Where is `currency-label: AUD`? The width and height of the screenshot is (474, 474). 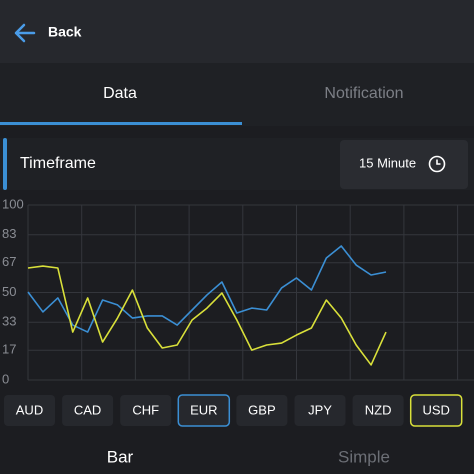 currency-label: AUD is located at coordinates (29, 409).